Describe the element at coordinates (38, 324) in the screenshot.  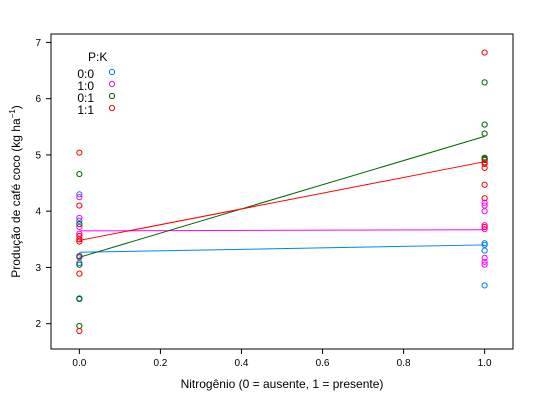
I see `y-tick-label: 2` at that location.